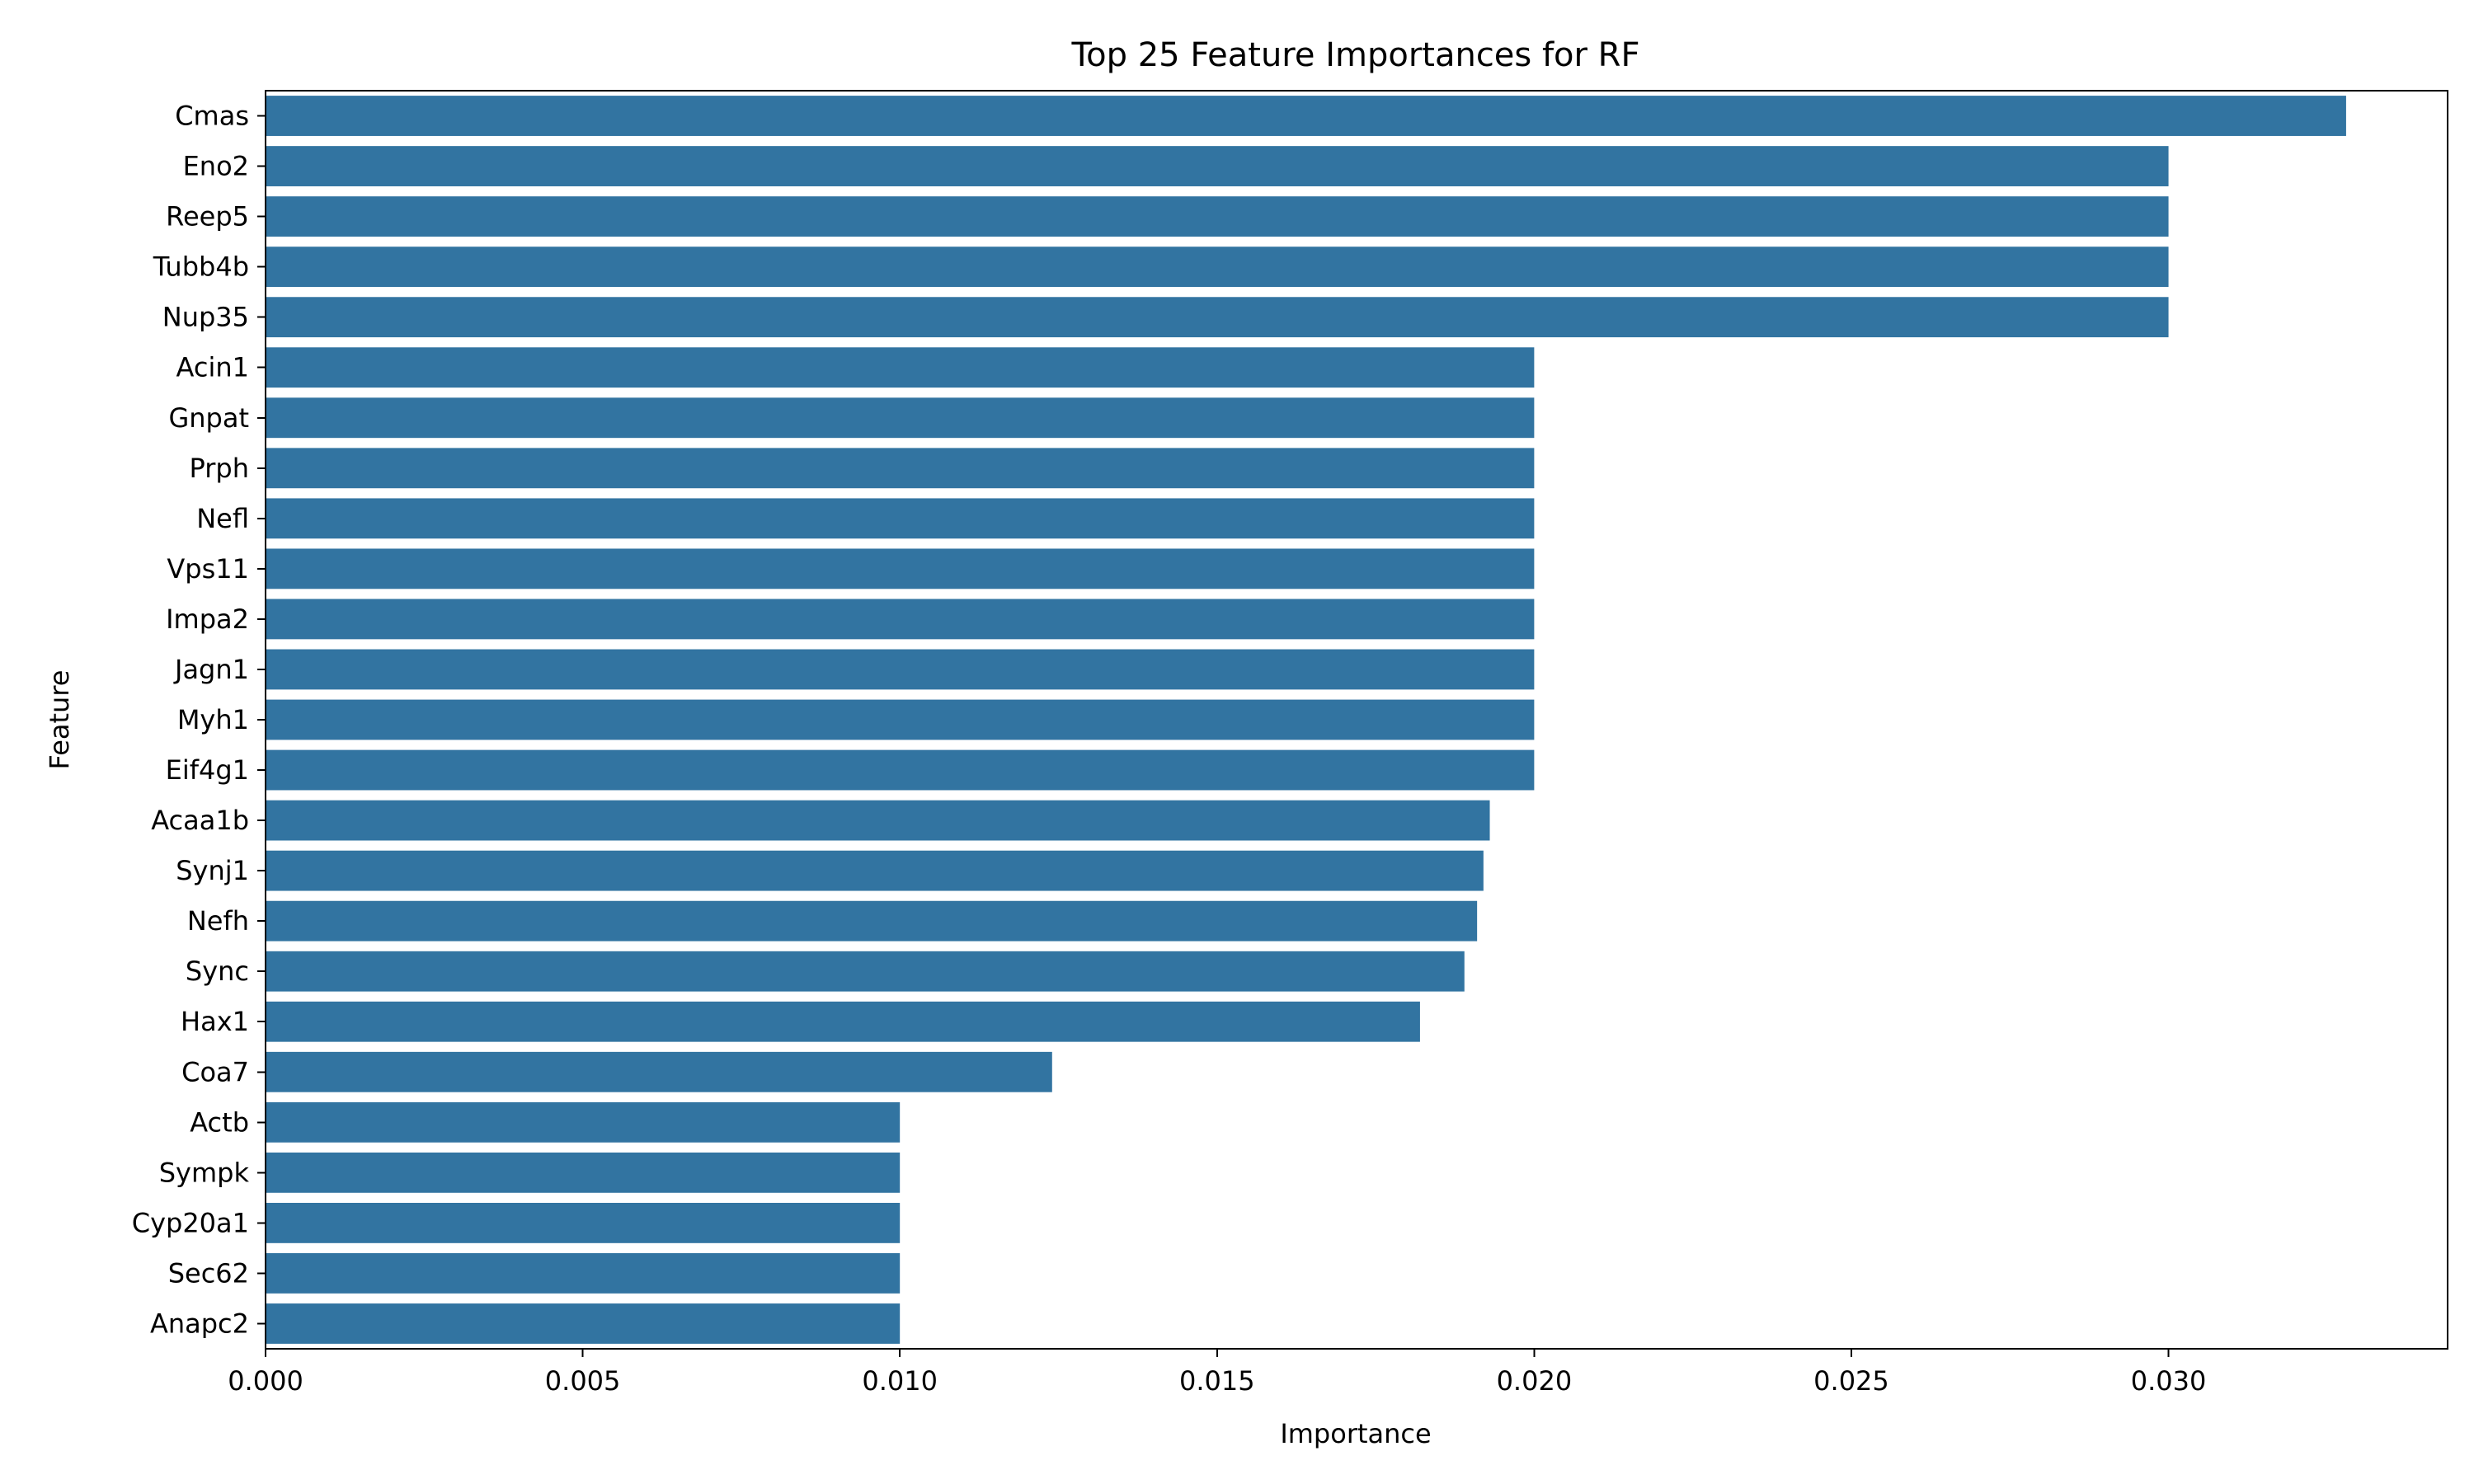 The image size is (2474, 1484). What do you see at coordinates (878, 820) in the screenshot?
I see `bar-acaa1b` at bounding box center [878, 820].